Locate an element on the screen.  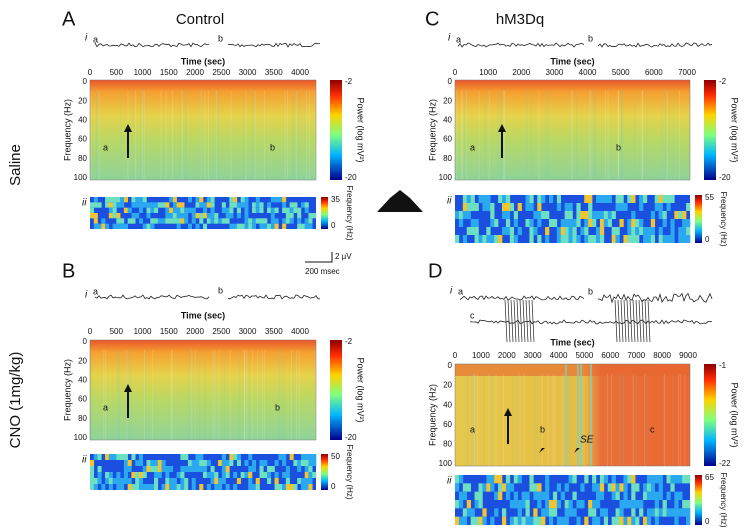
ii-label: Frequency (Hz) is located at coordinates (349, 212).